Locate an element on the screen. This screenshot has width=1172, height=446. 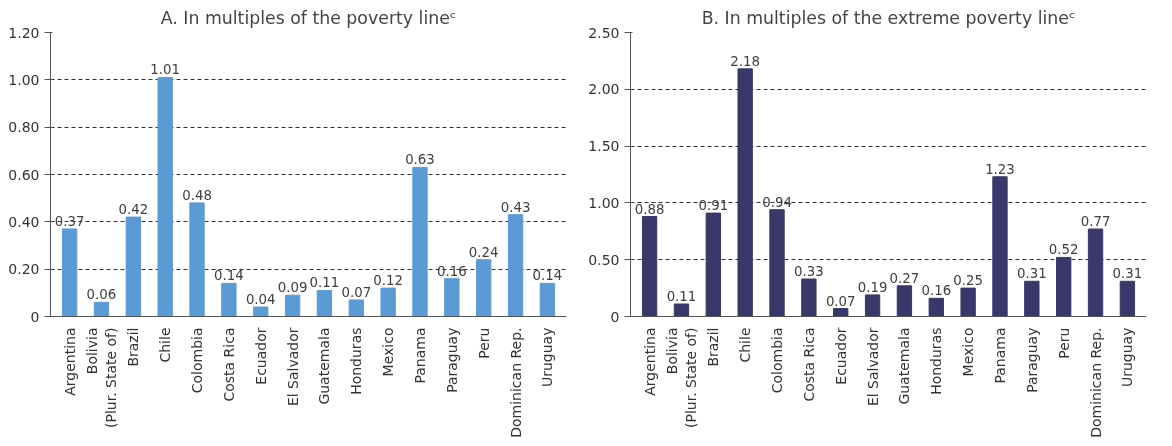
y-tick-label: 0.80 is located at coordinates (24, 127).